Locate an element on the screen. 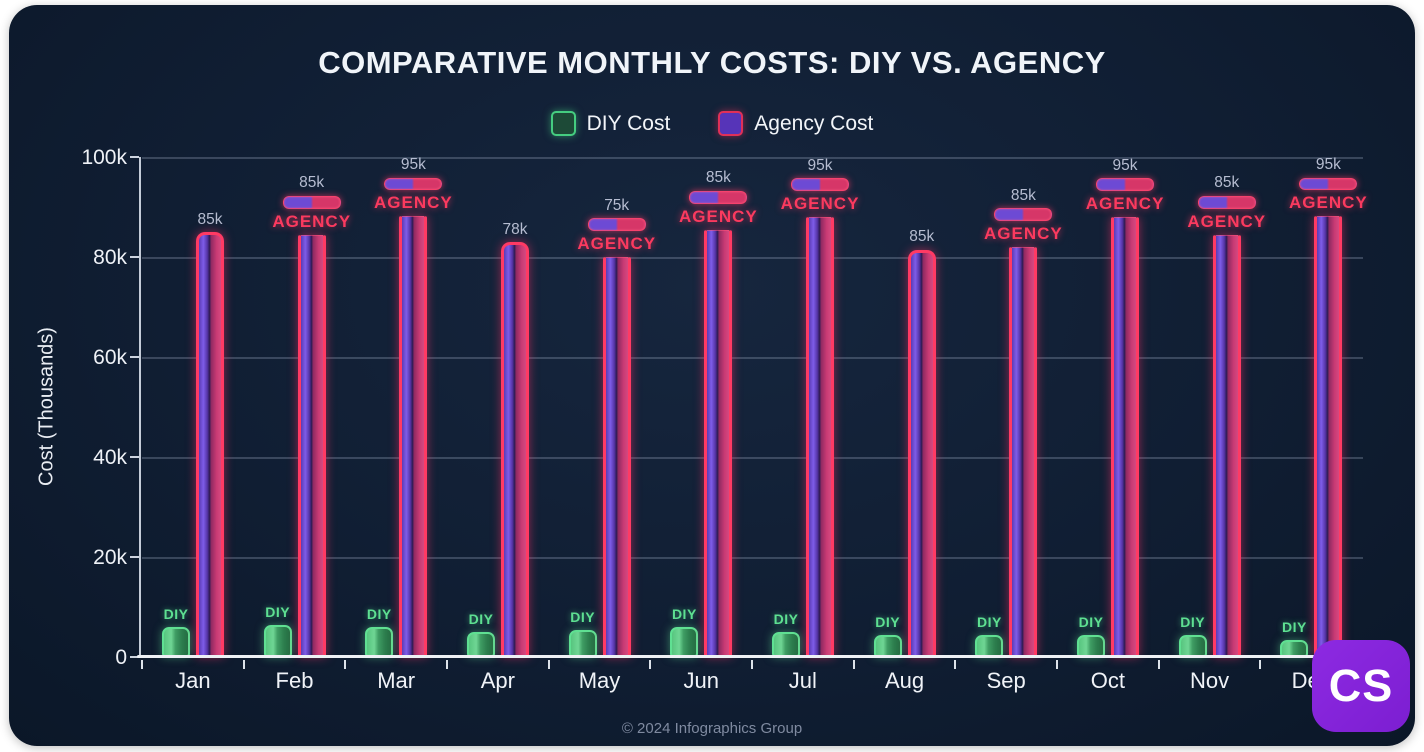 The width and height of the screenshot is (1424, 752). x-axis-label: Jan is located at coordinates (193, 680).